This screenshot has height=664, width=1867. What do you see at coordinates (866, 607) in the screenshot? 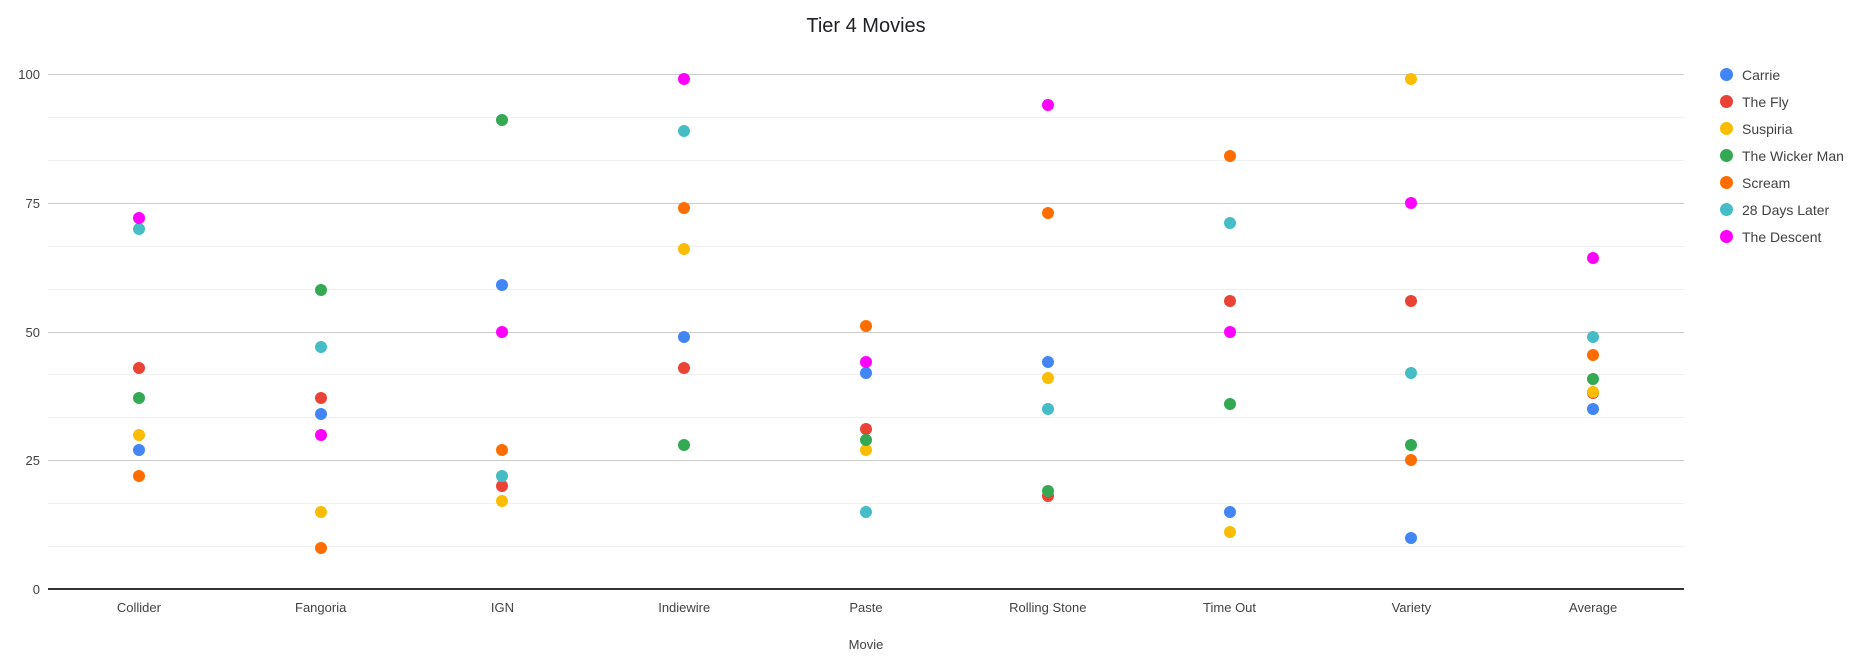
I see `x-category-label: Paste` at bounding box center [866, 607].